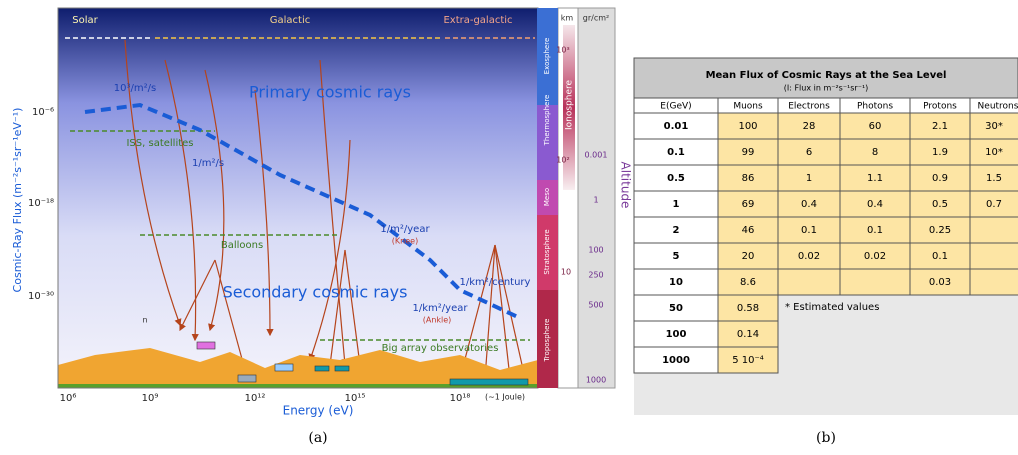 Image resolution: width=1018 pixels, height=455 pixels. Describe the element at coordinates (809, 152) in the screenshot. I see `flux-cell-text: 6` at that location.